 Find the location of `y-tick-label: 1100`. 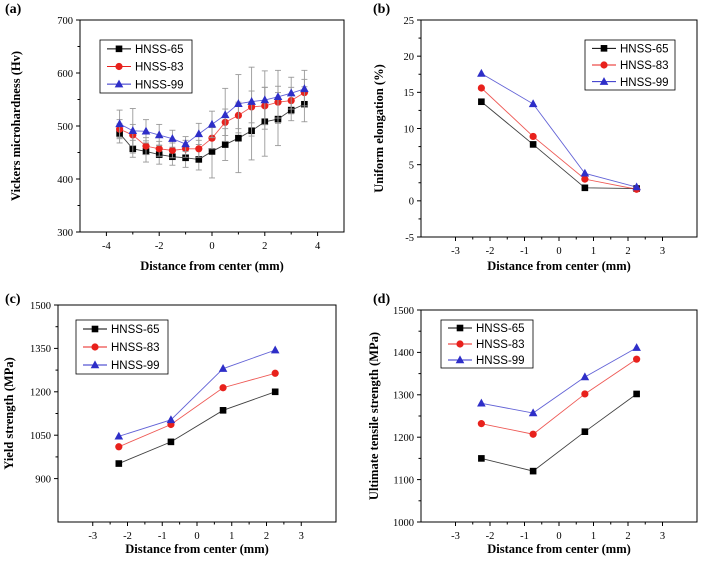

y-tick-label: 1100 is located at coordinates (403, 480).